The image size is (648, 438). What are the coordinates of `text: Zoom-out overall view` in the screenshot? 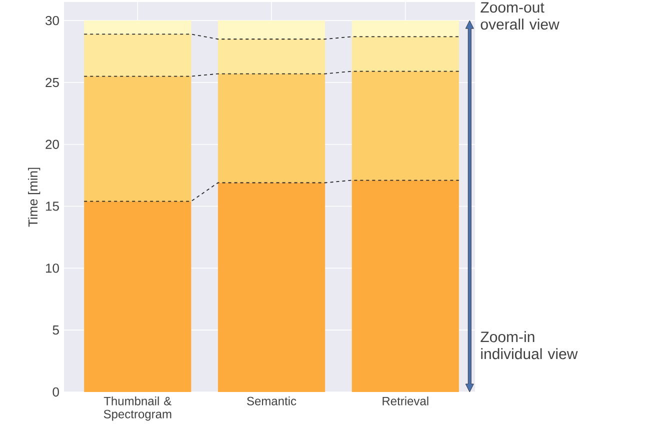 It's located at (520, 16).